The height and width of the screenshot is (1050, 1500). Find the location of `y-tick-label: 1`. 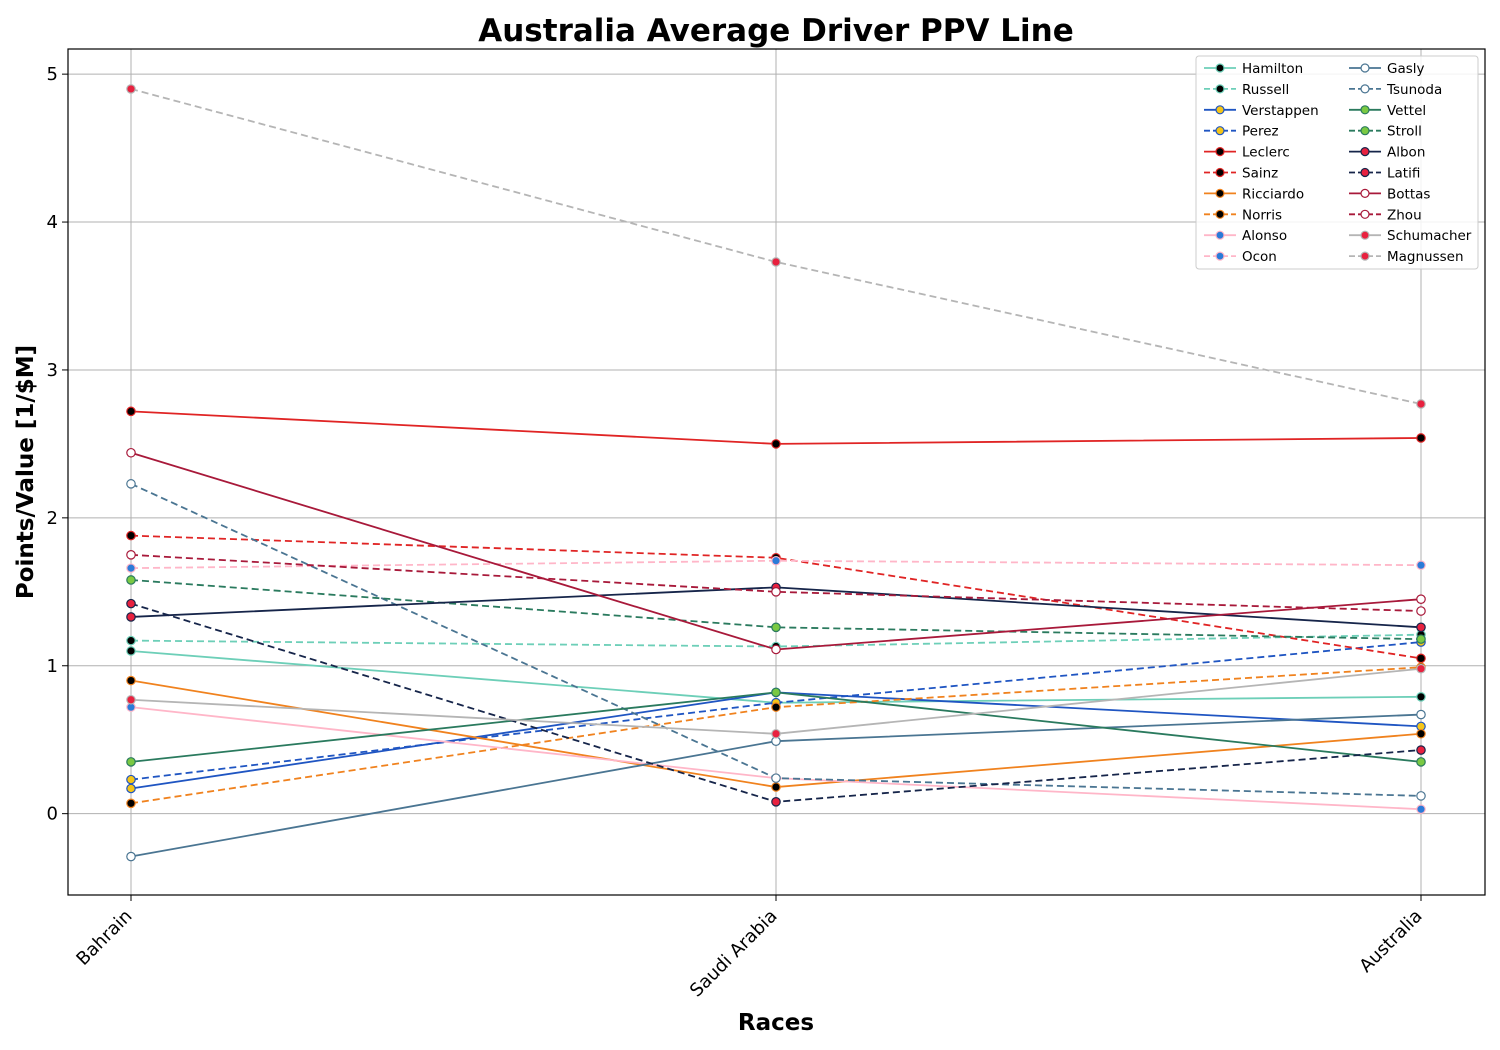

y-tick-label: 1 is located at coordinates (52, 666).